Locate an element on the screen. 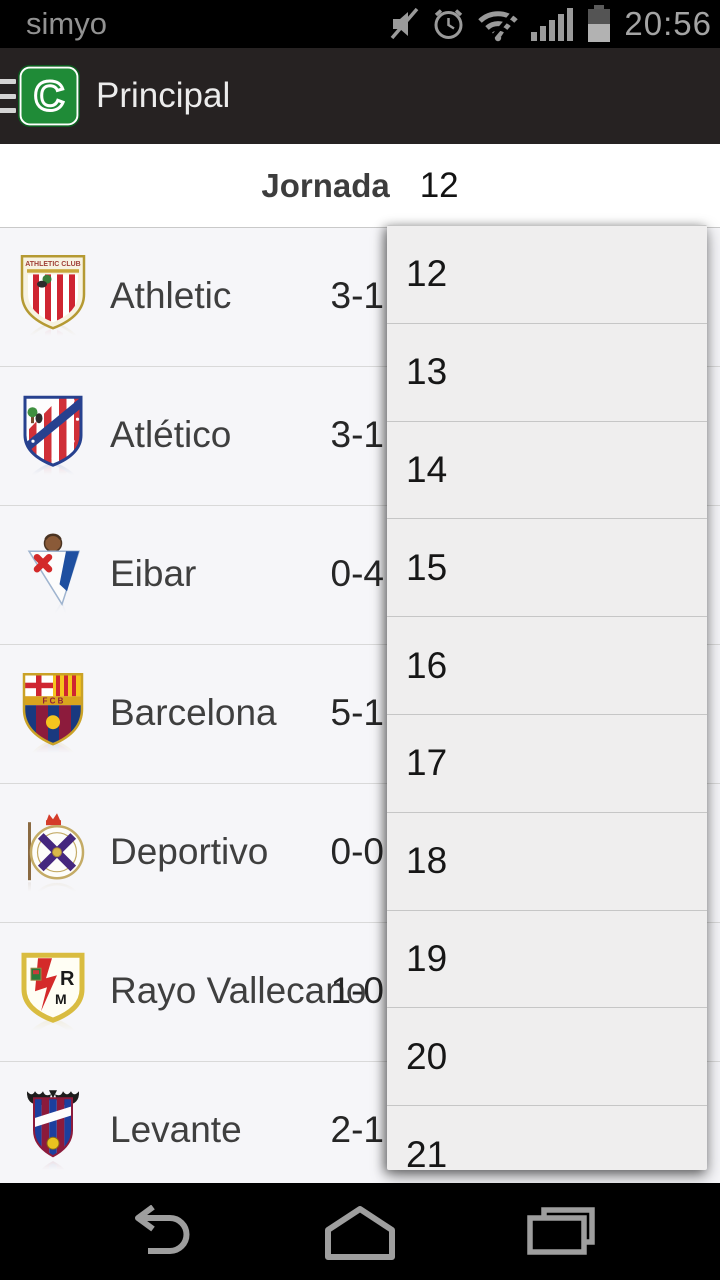 The width and height of the screenshot is (720, 1280). signal-icon is located at coordinates (552, 24).